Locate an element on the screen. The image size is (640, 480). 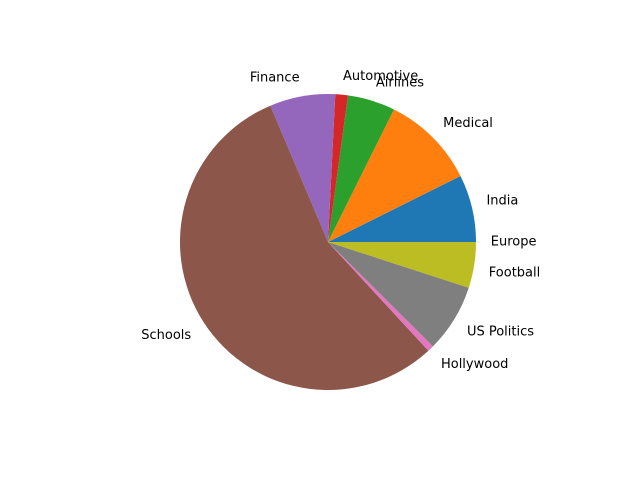
slice-label-schools: Schools is located at coordinates (166, 335).